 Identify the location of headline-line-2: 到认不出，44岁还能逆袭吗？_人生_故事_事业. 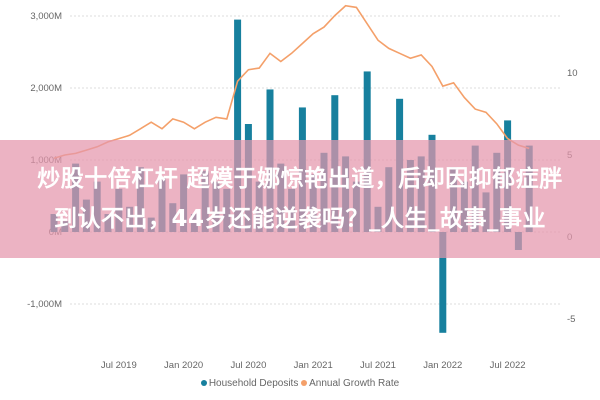
(299, 219).